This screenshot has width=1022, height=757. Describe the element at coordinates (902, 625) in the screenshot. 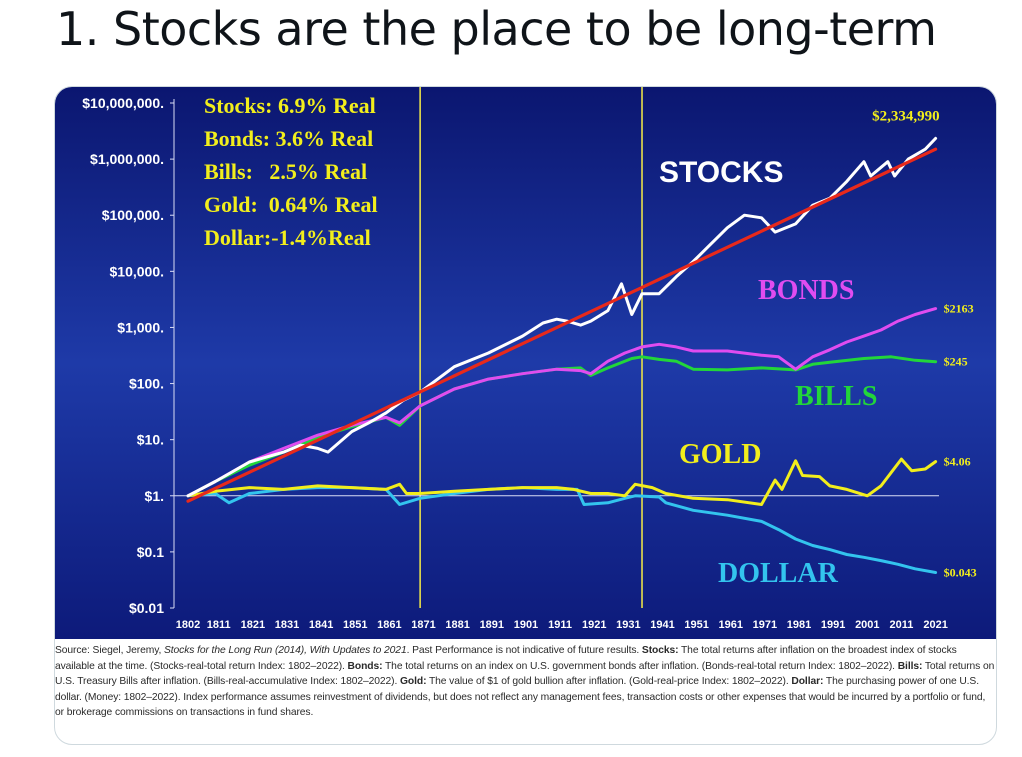

I see `x-tick-label-21: 2011` at that location.